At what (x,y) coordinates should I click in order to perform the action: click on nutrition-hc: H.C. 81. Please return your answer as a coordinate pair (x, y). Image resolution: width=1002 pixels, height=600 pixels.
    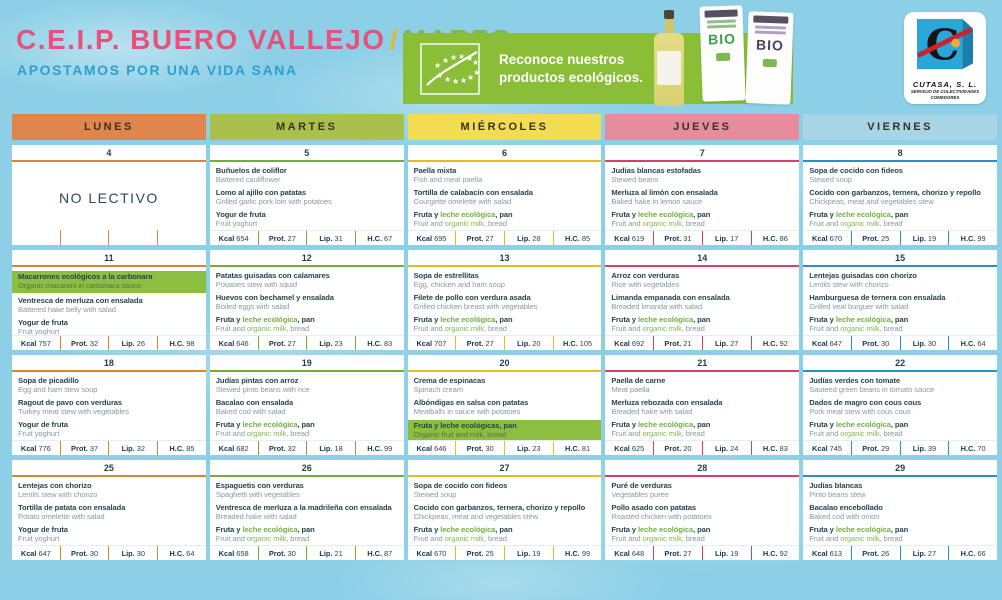
    Looking at the image, I should click on (577, 448).